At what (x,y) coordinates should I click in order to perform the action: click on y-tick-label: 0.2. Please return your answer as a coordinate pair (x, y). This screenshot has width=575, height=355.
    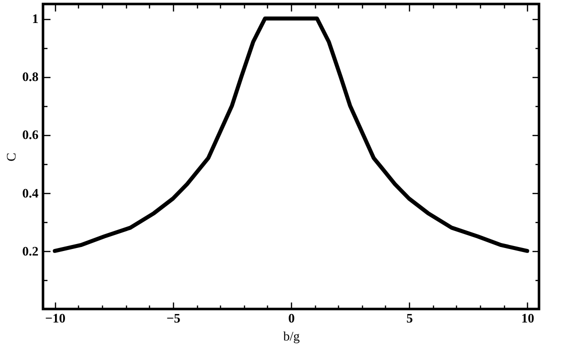
    Looking at the image, I should click on (30, 250).